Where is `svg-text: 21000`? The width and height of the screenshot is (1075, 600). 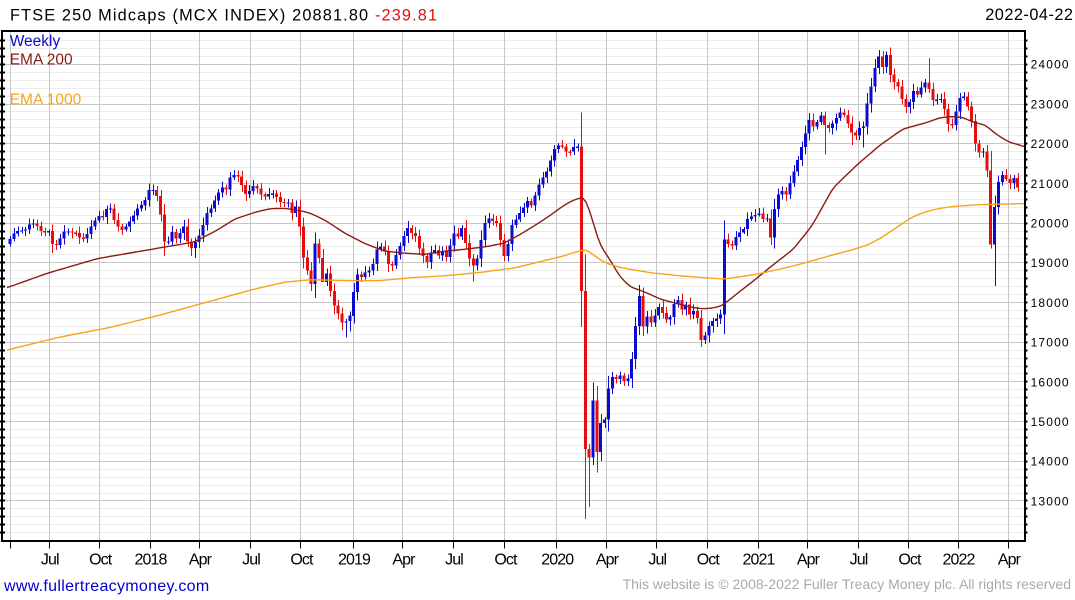 svg-text: 21000 is located at coordinates (1050, 184).